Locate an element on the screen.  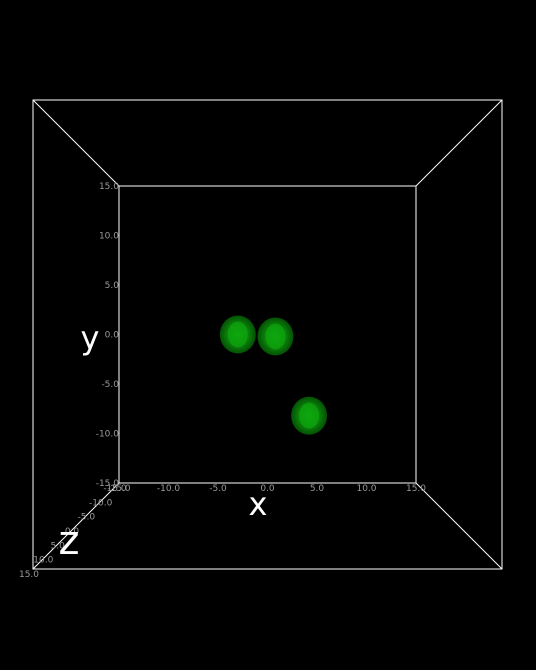
y-tick-label: 10.0 is located at coordinates (109, 237).